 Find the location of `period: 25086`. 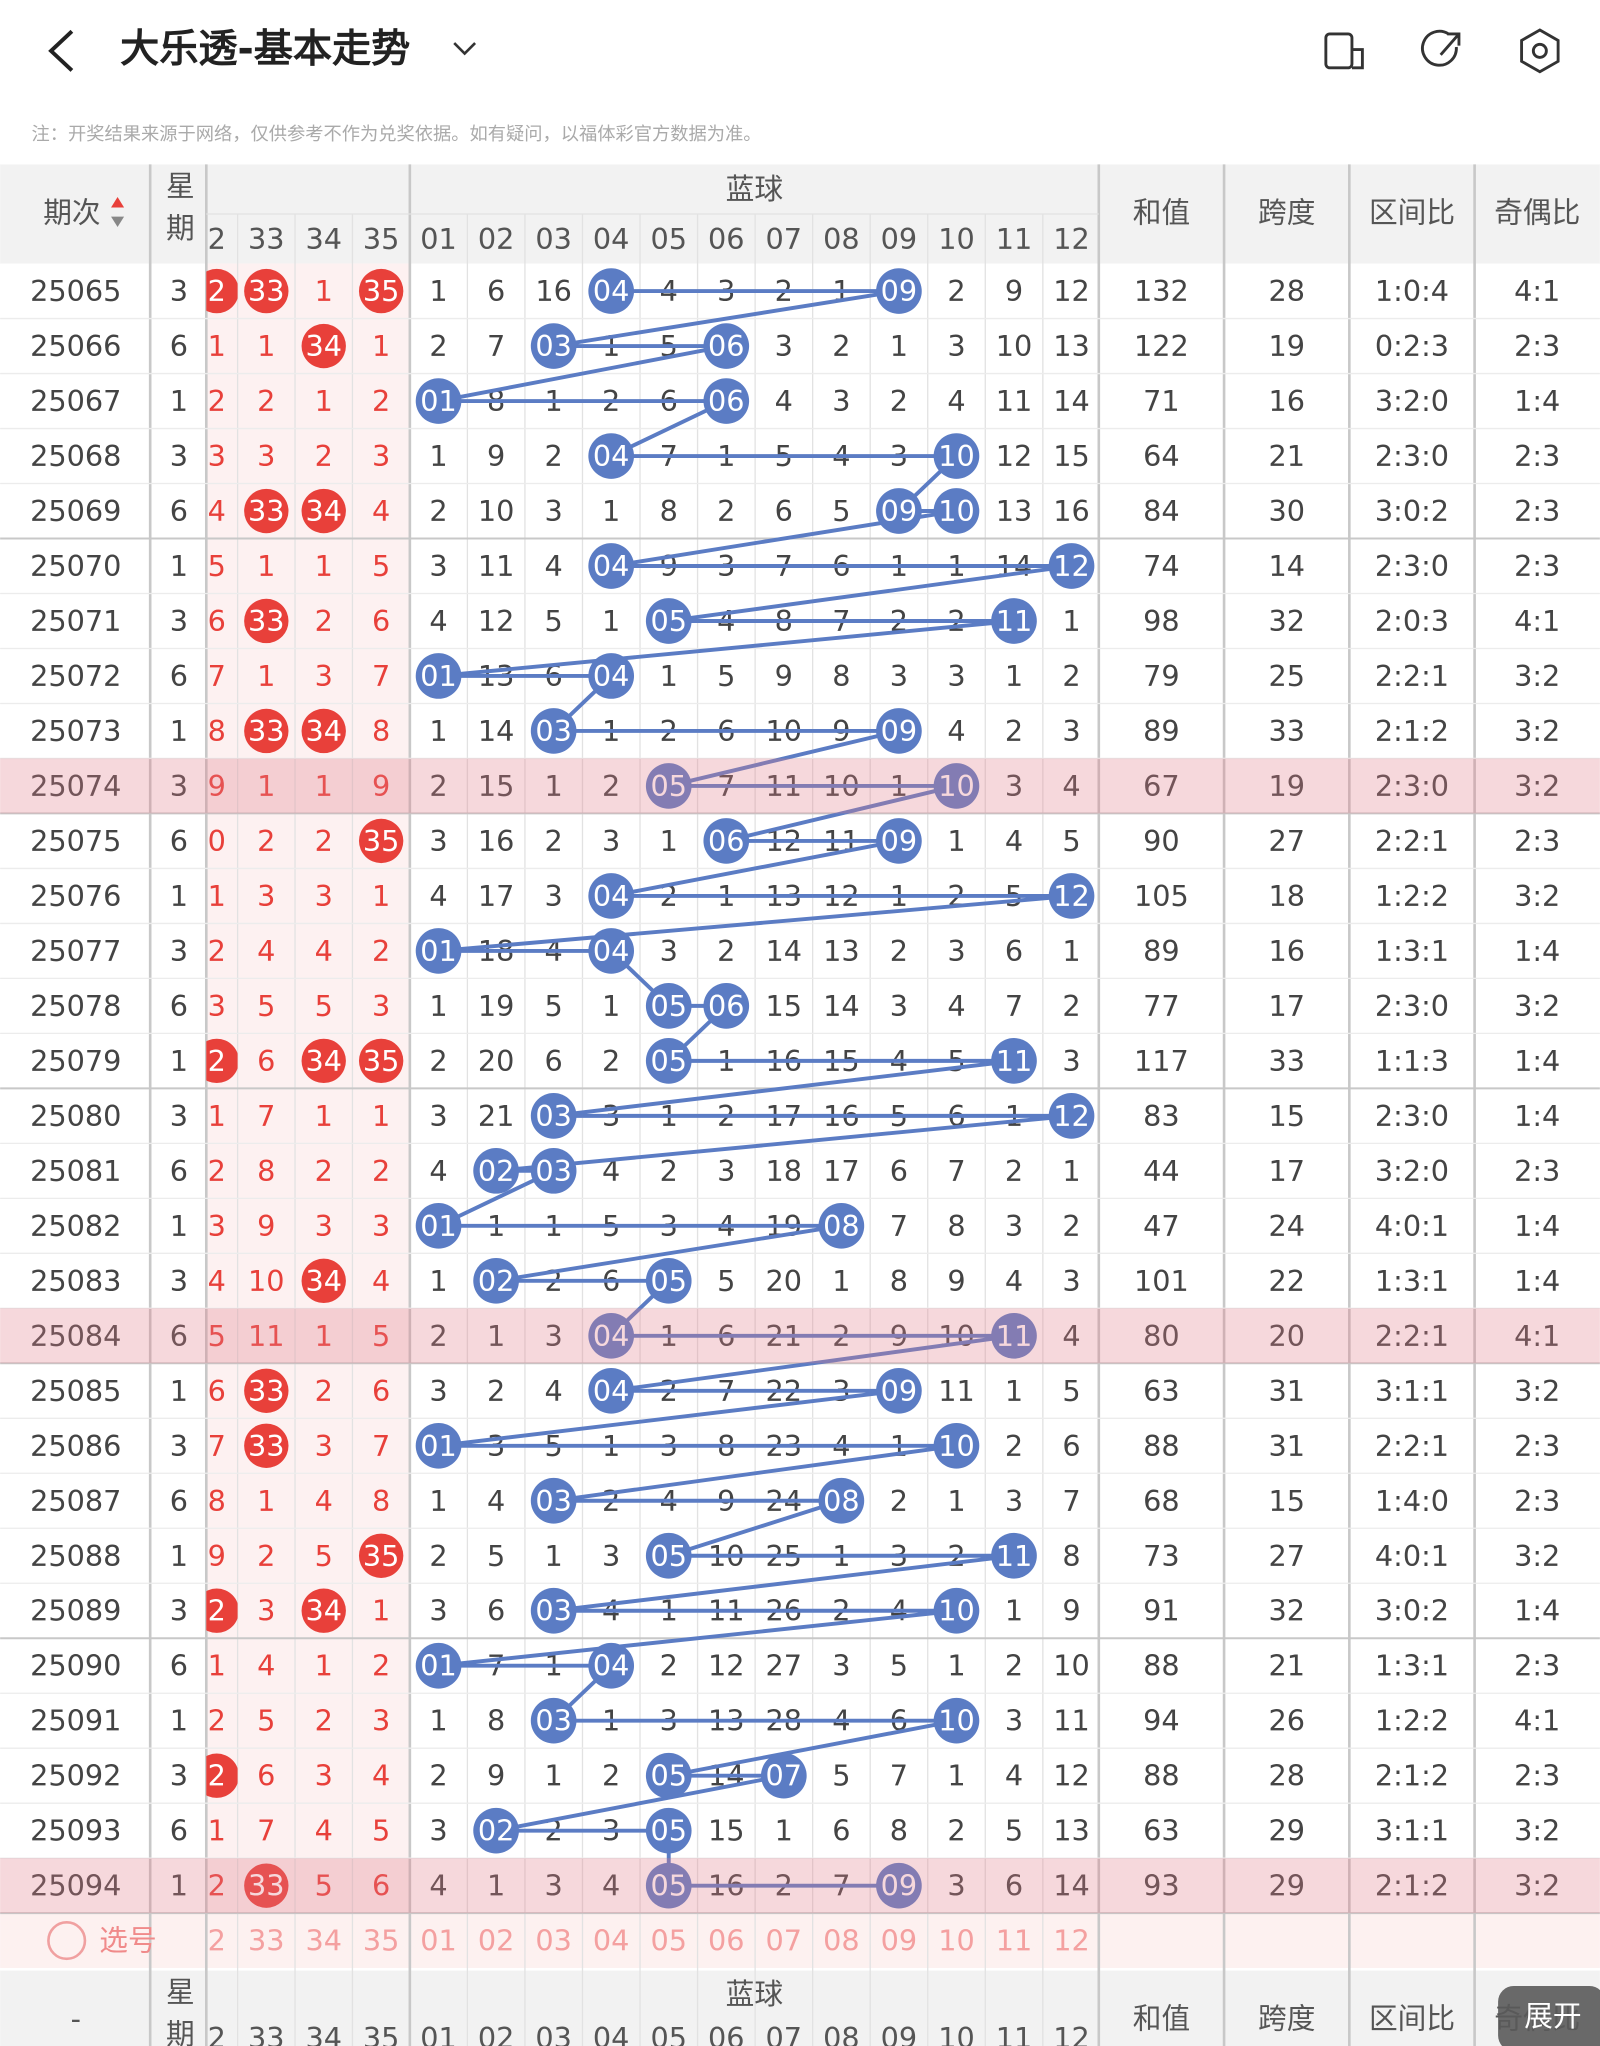

period: 25086 is located at coordinates (75, 1446).